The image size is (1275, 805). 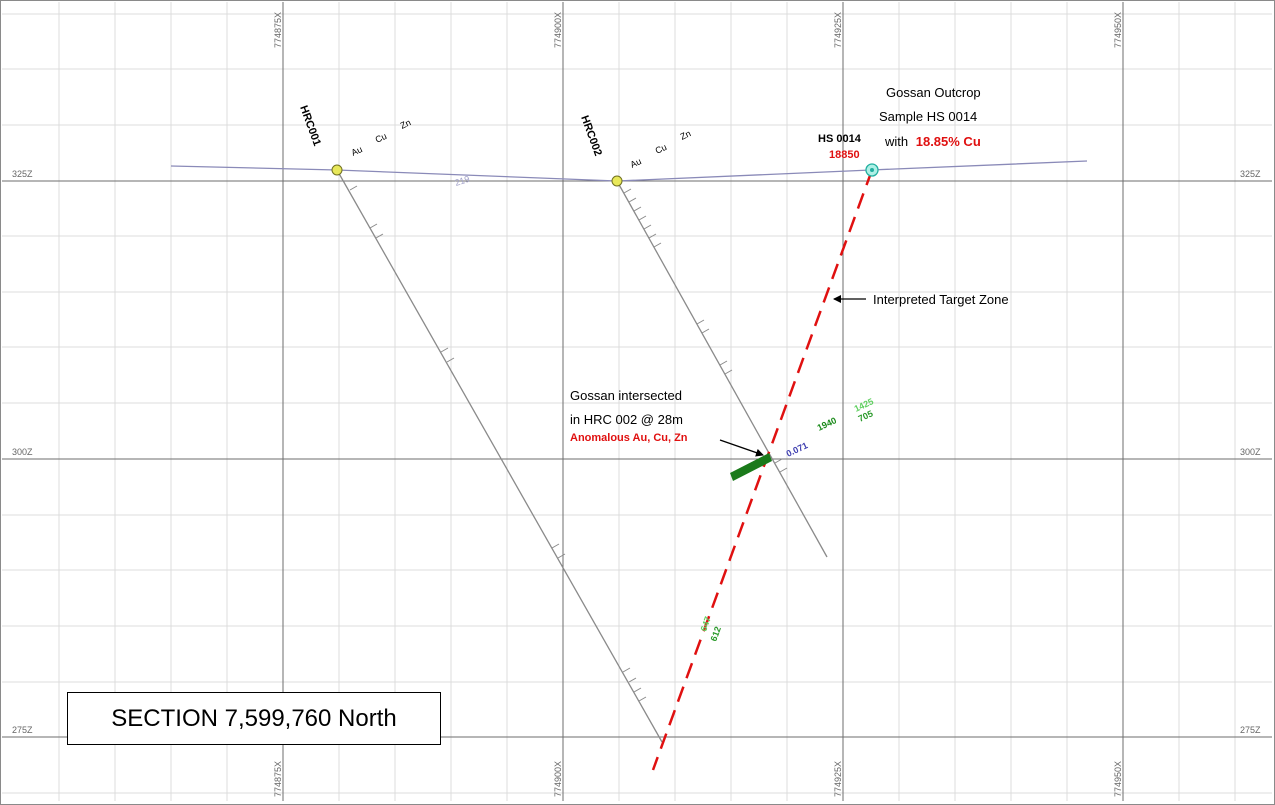 What do you see at coordinates (626, 395) in the screenshot?
I see `gossan-intersect-line-1: Gossan intersected` at bounding box center [626, 395].